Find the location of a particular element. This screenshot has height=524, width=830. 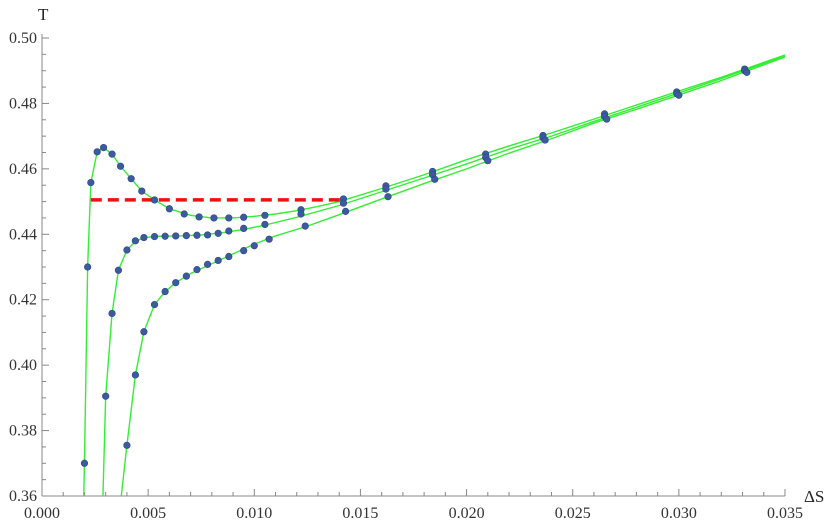

x-tick-label: 0.010 is located at coordinates (254, 513).